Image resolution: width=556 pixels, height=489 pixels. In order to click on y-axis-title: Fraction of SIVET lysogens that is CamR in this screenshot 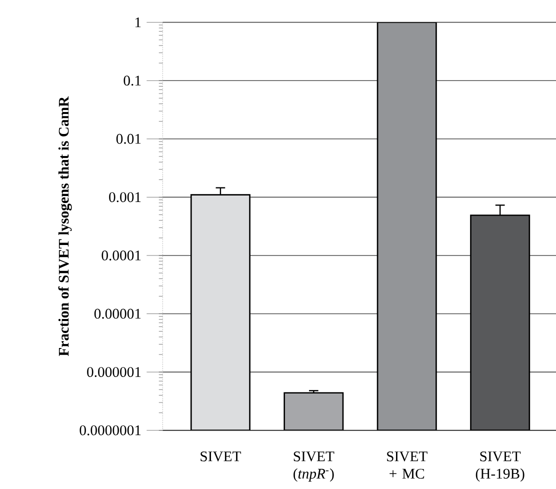, I will do `click(65, 226)`.